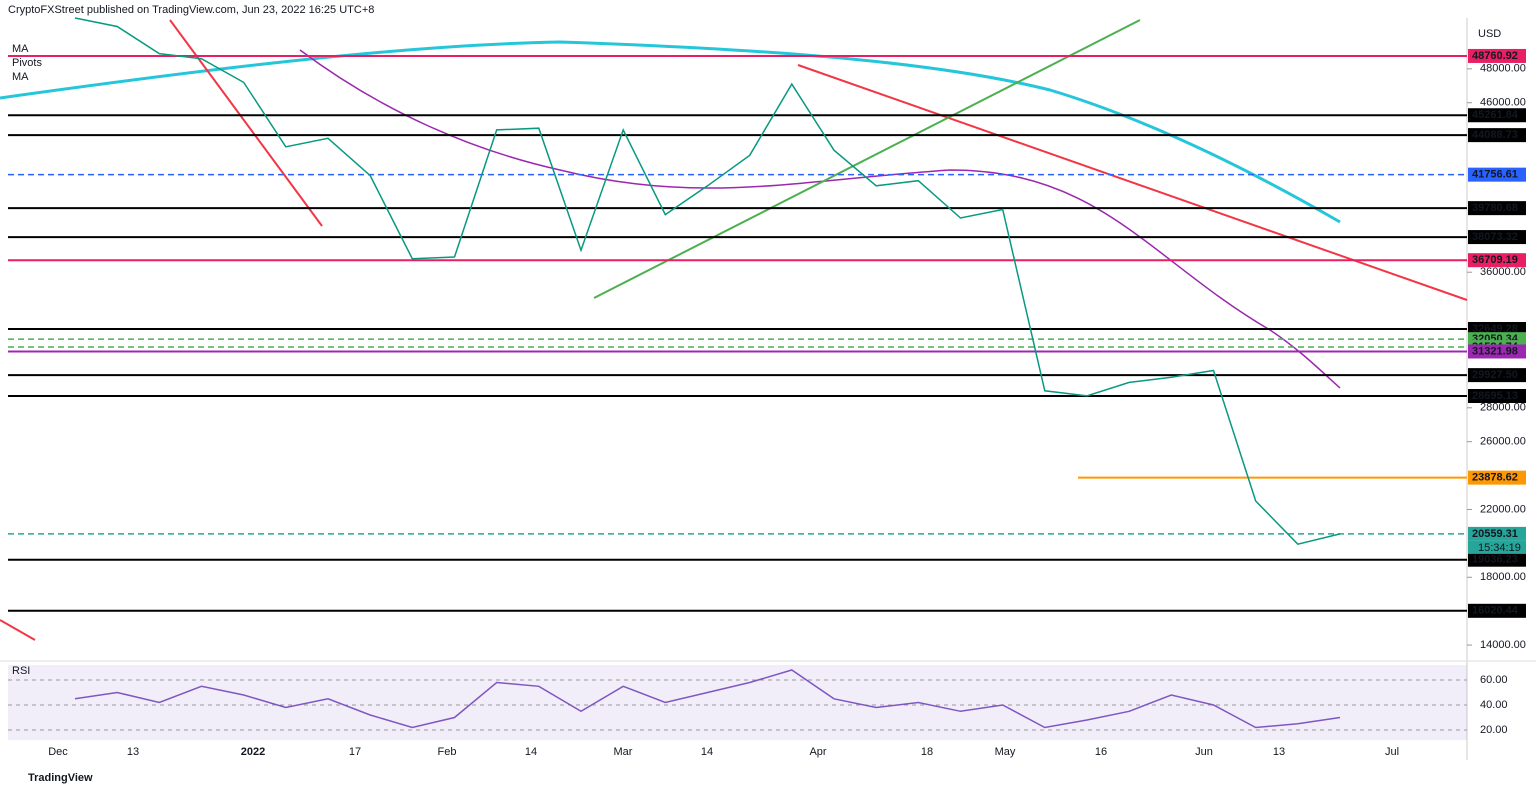  Describe the element at coordinates (1204, 752) in the screenshot. I see `x-tick-label: Jun` at that location.